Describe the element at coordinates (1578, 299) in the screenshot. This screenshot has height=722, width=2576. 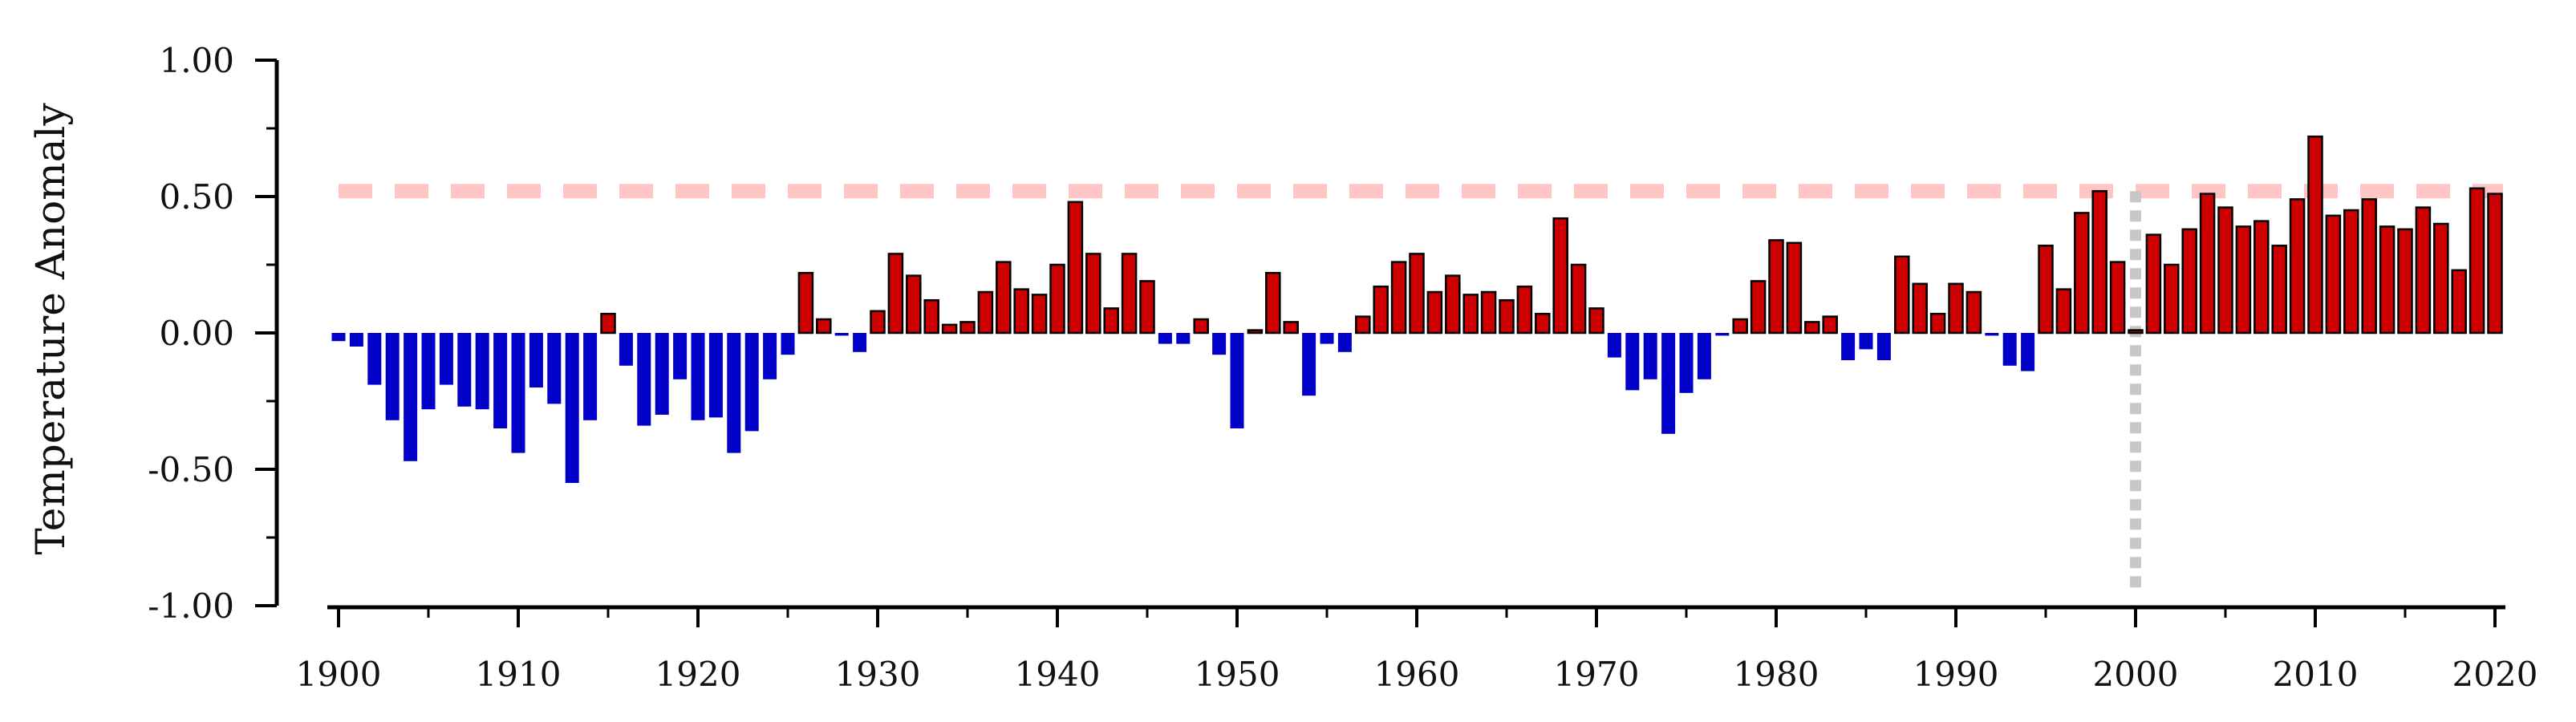
I see `bar-1969` at that location.